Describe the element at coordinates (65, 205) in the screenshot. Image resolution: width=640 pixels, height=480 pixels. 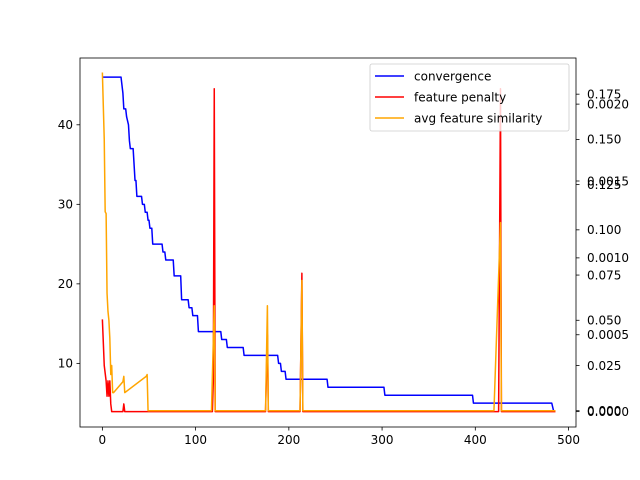
I see `left-y-tick-label: 30` at that location.